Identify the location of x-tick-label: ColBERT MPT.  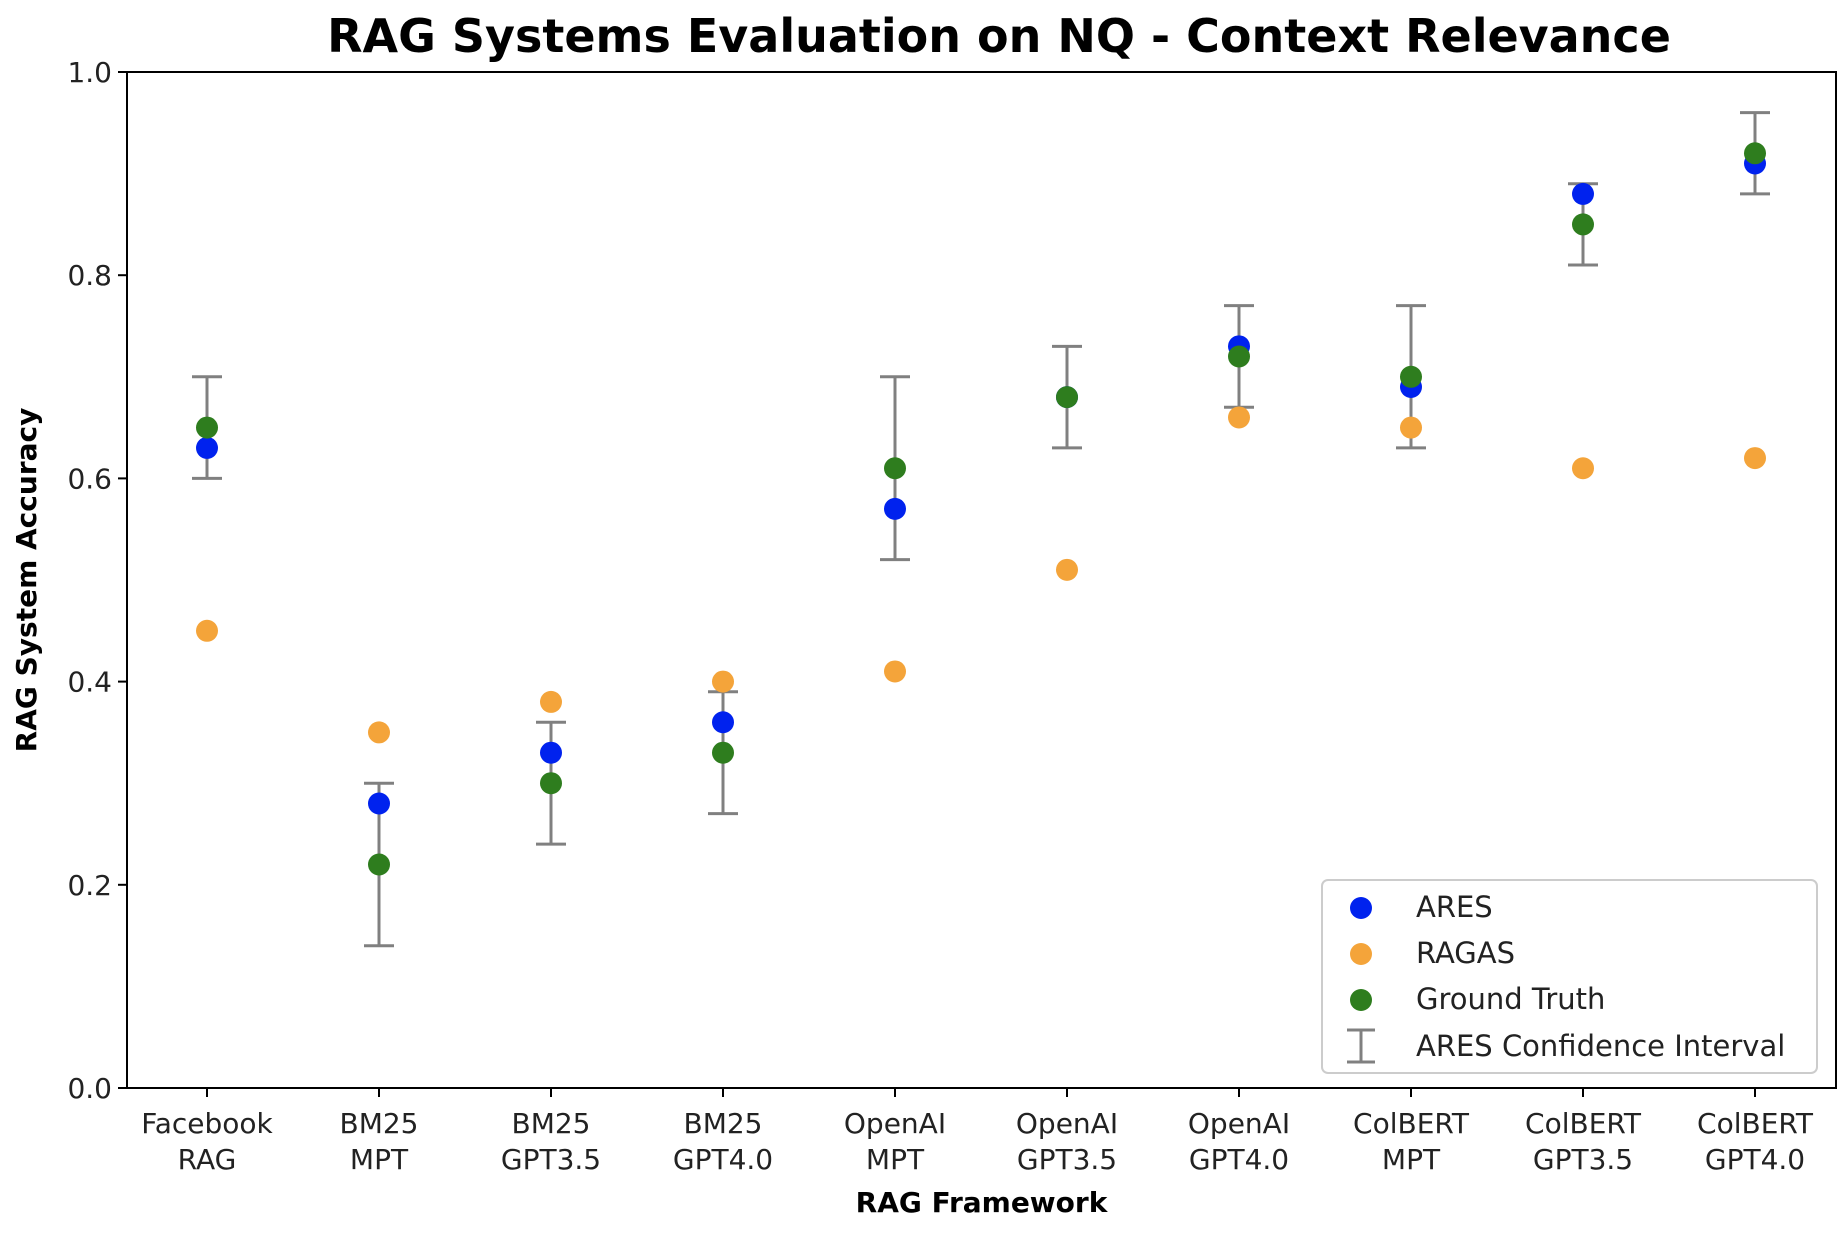
(1411, 1141).